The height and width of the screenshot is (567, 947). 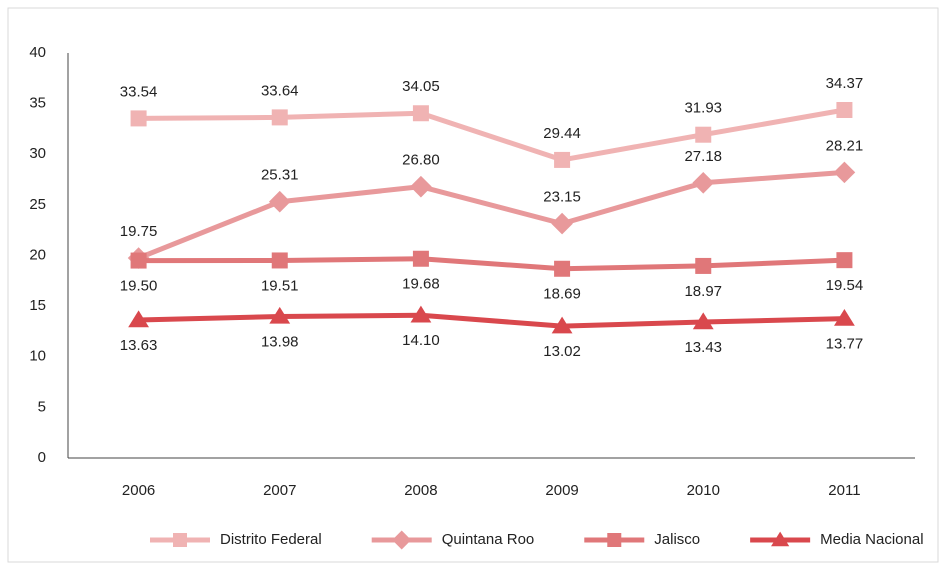 What do you see at coordinates (562, 294) in the screenshot?
I see `data-label: 18.69` at bounding box center [562, 294].